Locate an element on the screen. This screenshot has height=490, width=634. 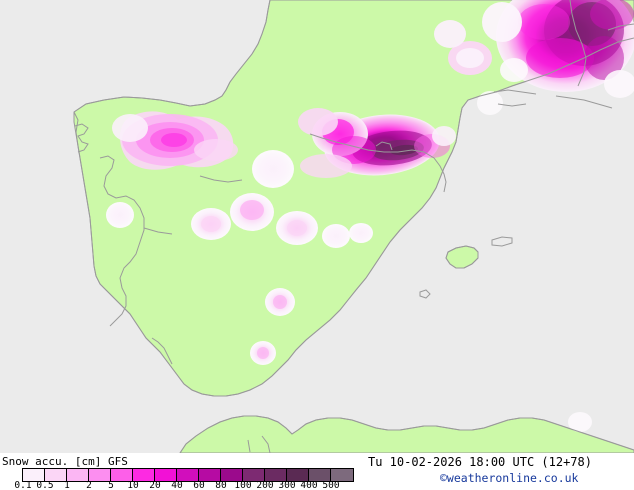
scale-tick-10: 10 is located at coordinates (133, 485).